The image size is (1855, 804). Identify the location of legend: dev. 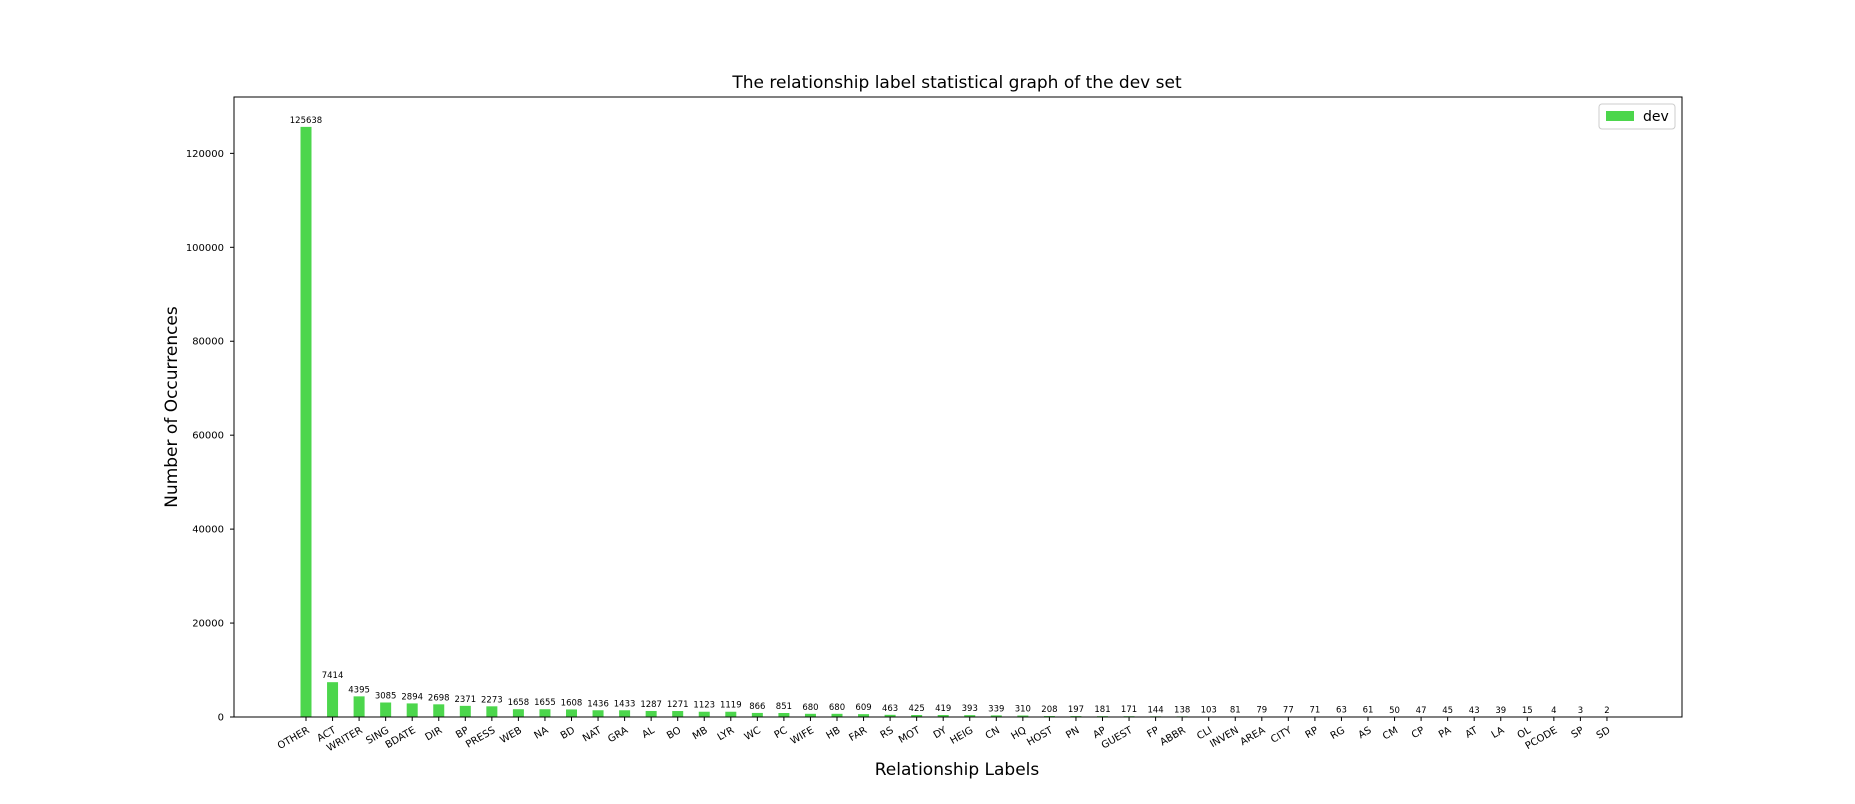
(1637, 116).